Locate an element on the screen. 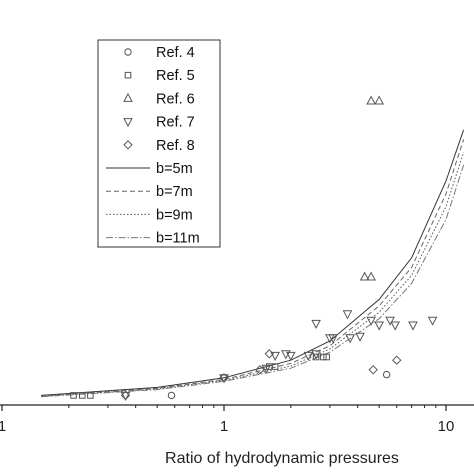 This screenshot has height=474, width=474. legend-marker-triangle-down is located at coordinates (128, 123).